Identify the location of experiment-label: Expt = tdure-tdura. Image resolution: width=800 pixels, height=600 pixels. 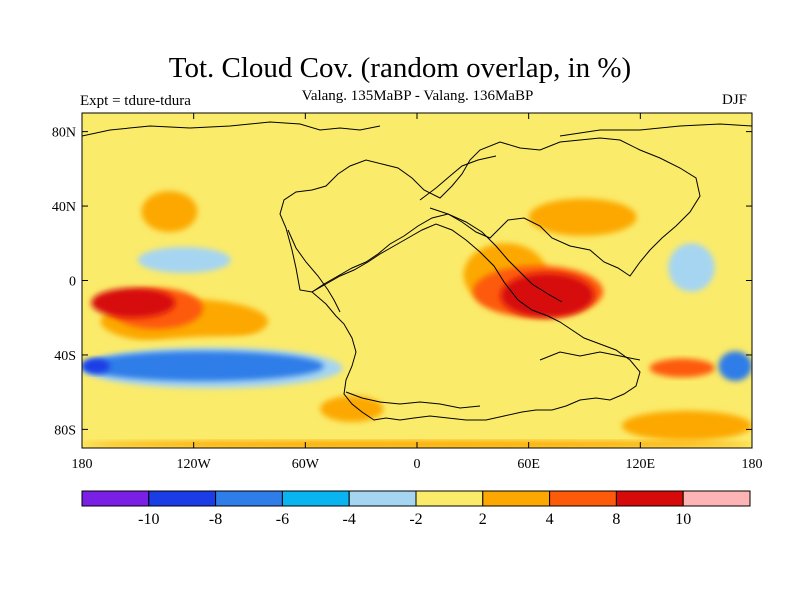
(135, 101).